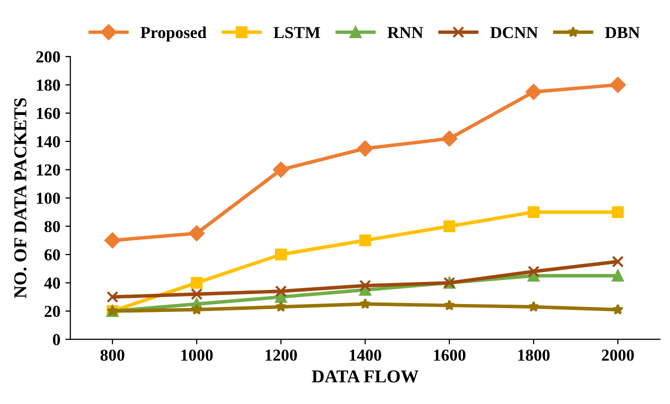 This screenshot has height=404, width=670. What do you see at coordinates (112, 355) in the screenshot?
I see `x-tick-label: 800` at bounding box center [112, 355].